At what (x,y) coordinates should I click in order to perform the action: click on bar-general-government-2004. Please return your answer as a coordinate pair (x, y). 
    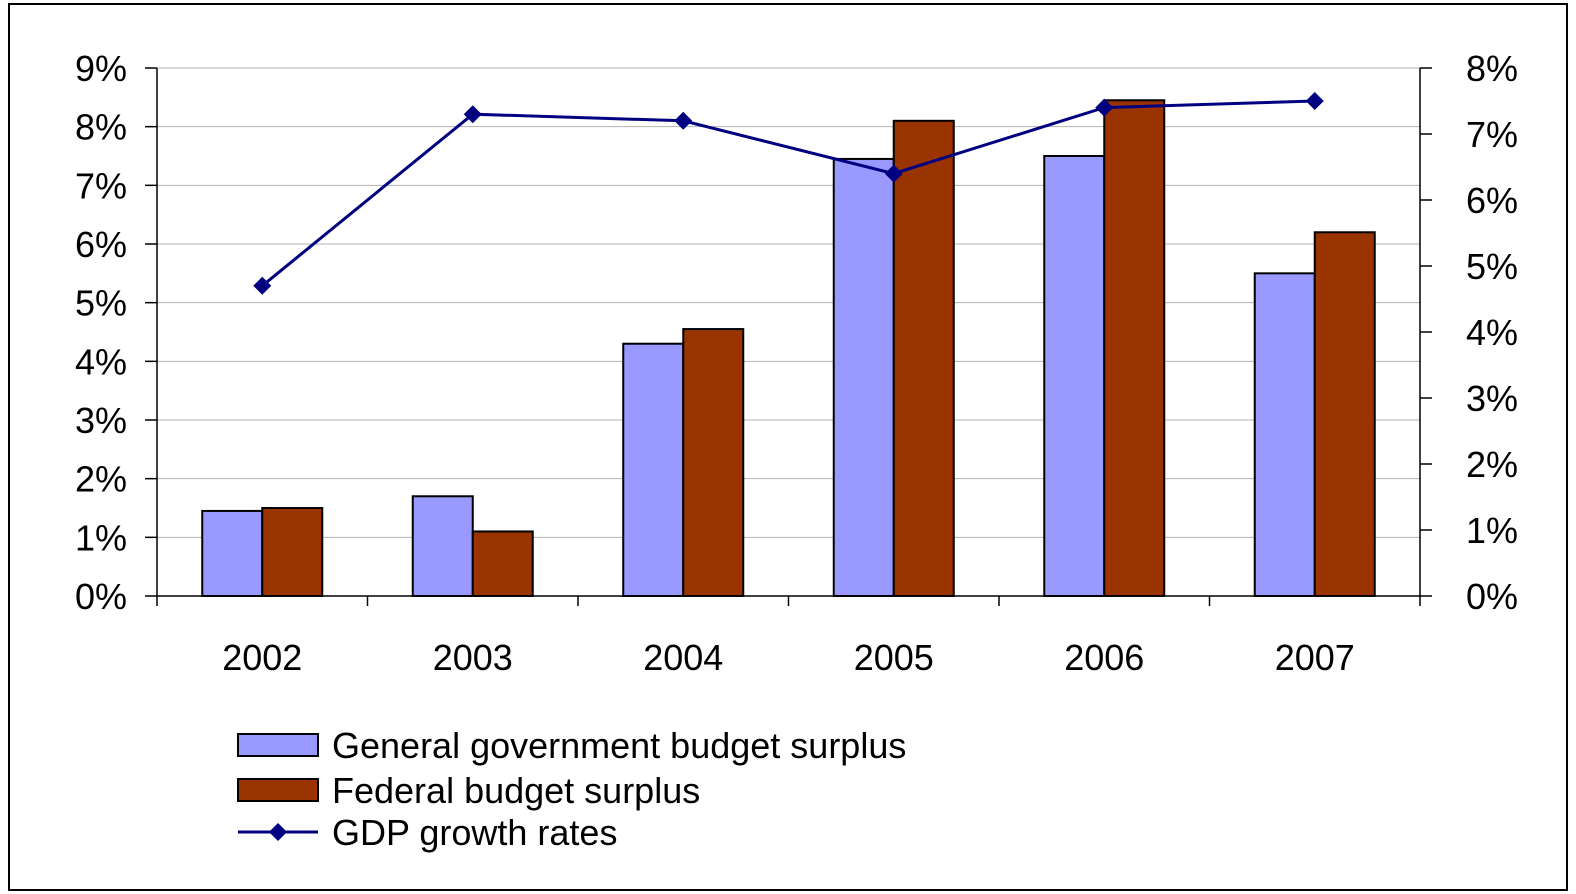
    Looking at the image, I should click on (653, 469).